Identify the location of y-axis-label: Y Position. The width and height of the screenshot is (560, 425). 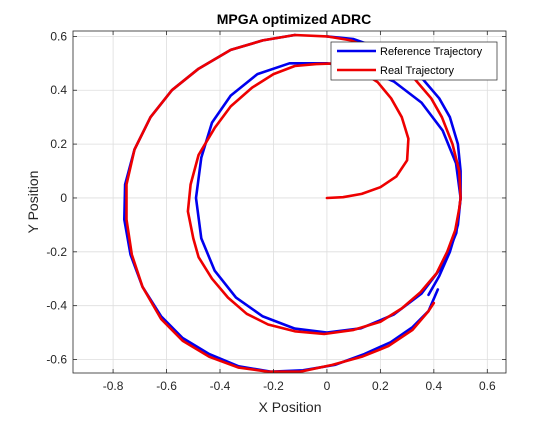
(33, 202).